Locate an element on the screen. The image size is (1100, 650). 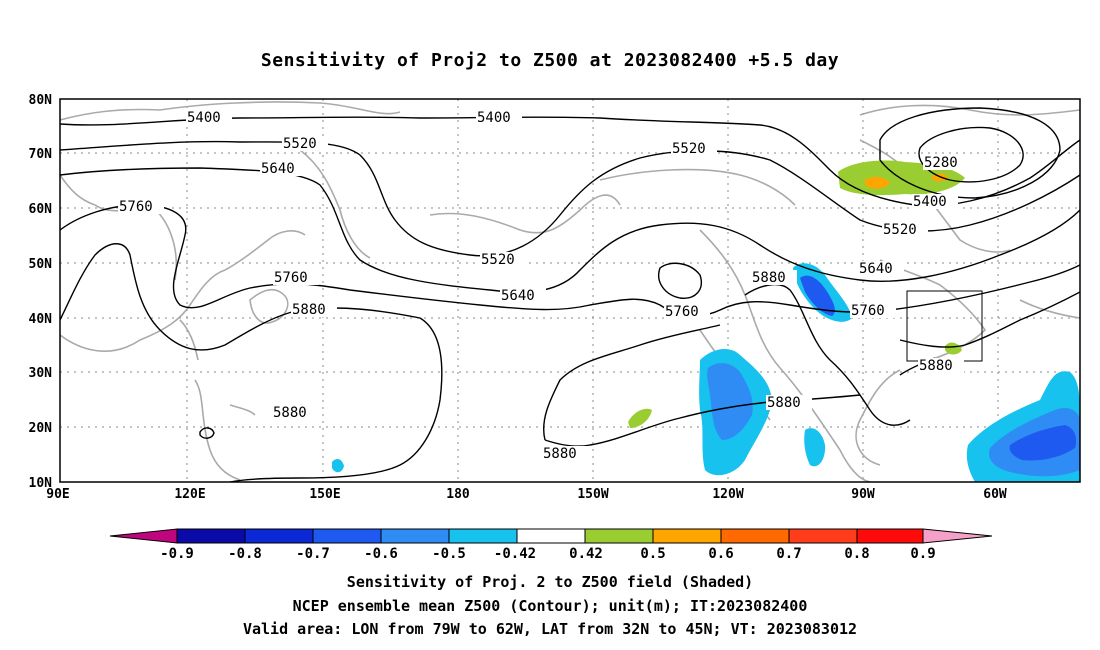
colorbar-tick: 0.7 is located at coordinates (788, 554).